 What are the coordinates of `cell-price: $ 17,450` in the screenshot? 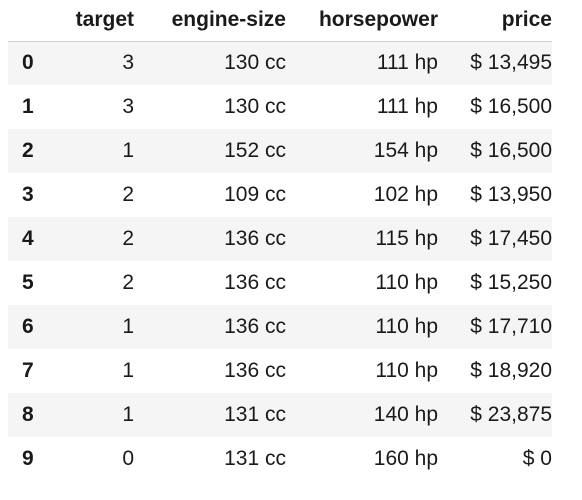 It's located at (511, 238).